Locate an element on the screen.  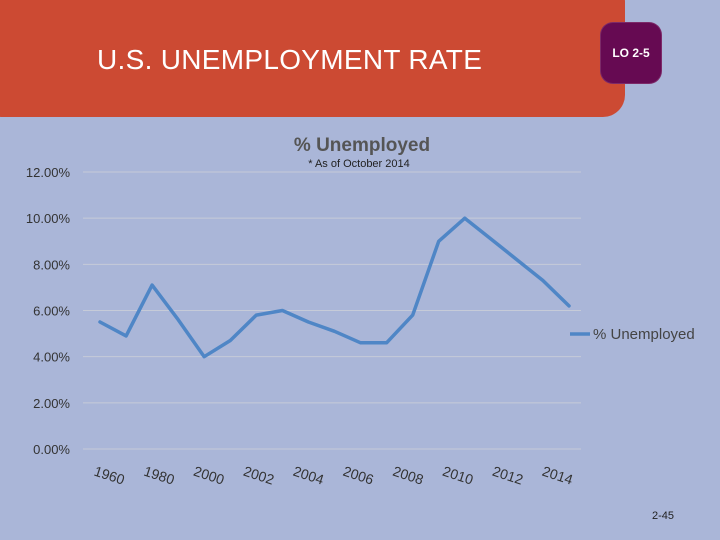
page-number: 2-45 is located at coordinates (663, 516).